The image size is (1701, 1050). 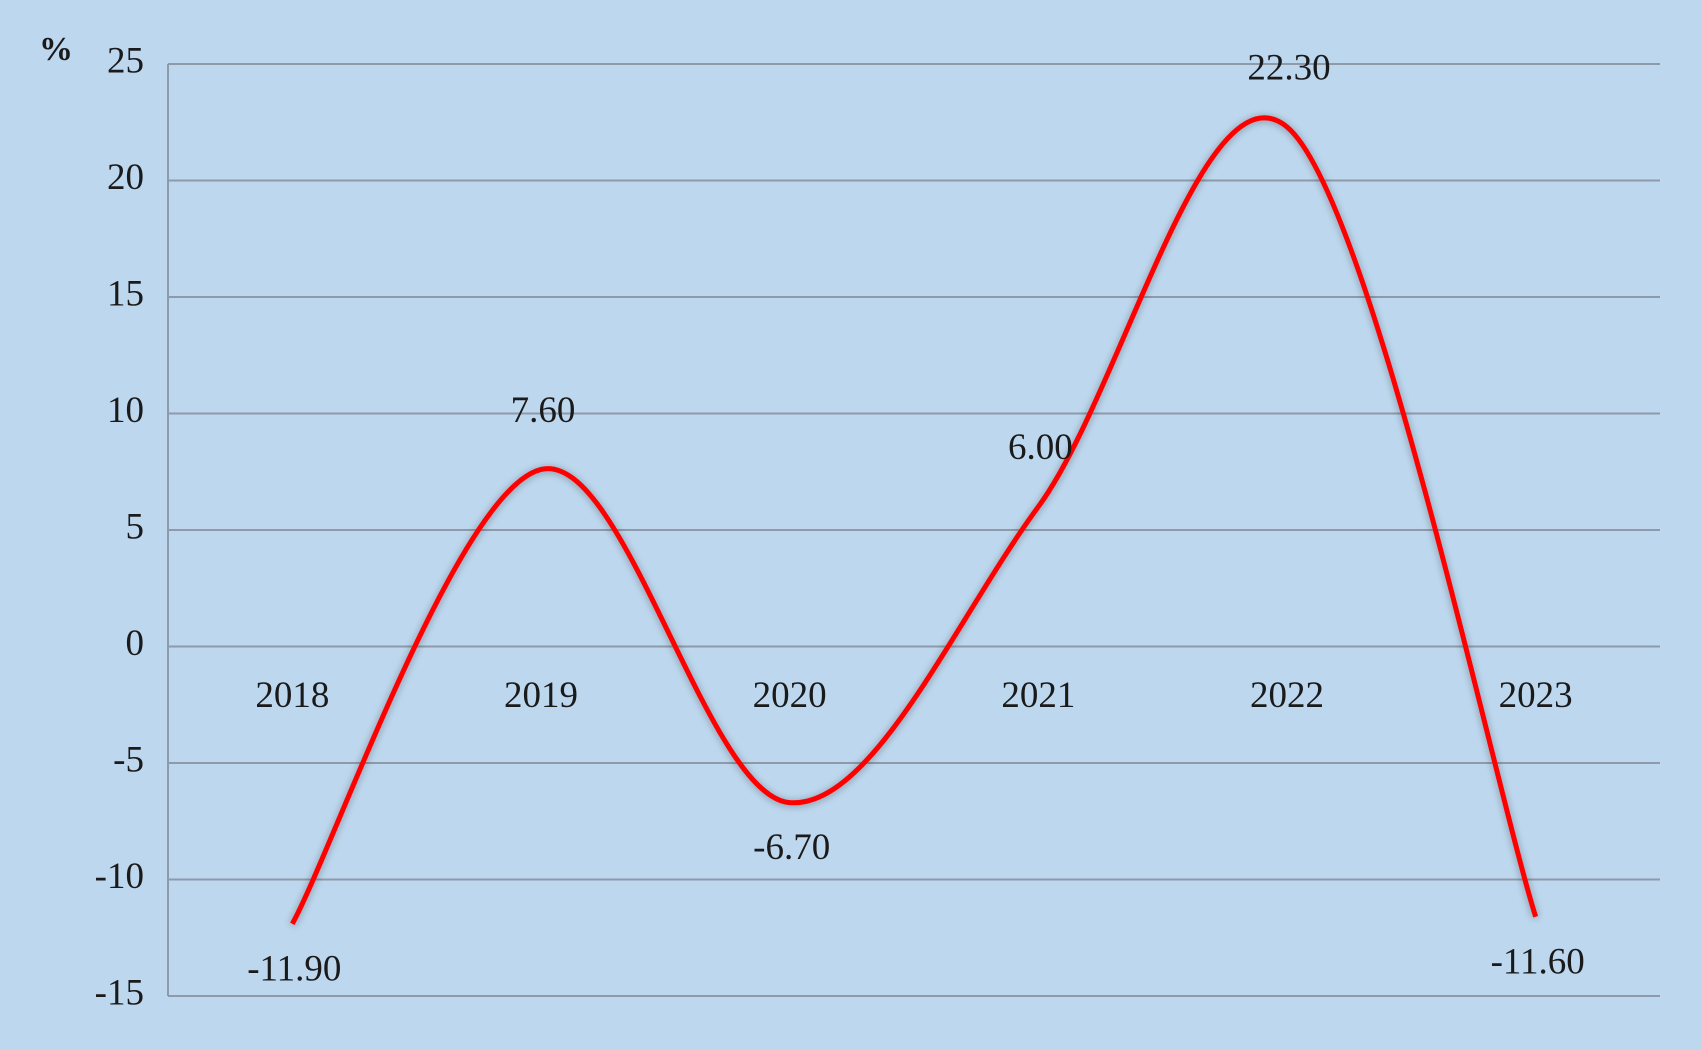 What do you see at coordinates (543, 410) in the screenshot?
I see `data-label: 7.60` at bounding box center [543, 410].